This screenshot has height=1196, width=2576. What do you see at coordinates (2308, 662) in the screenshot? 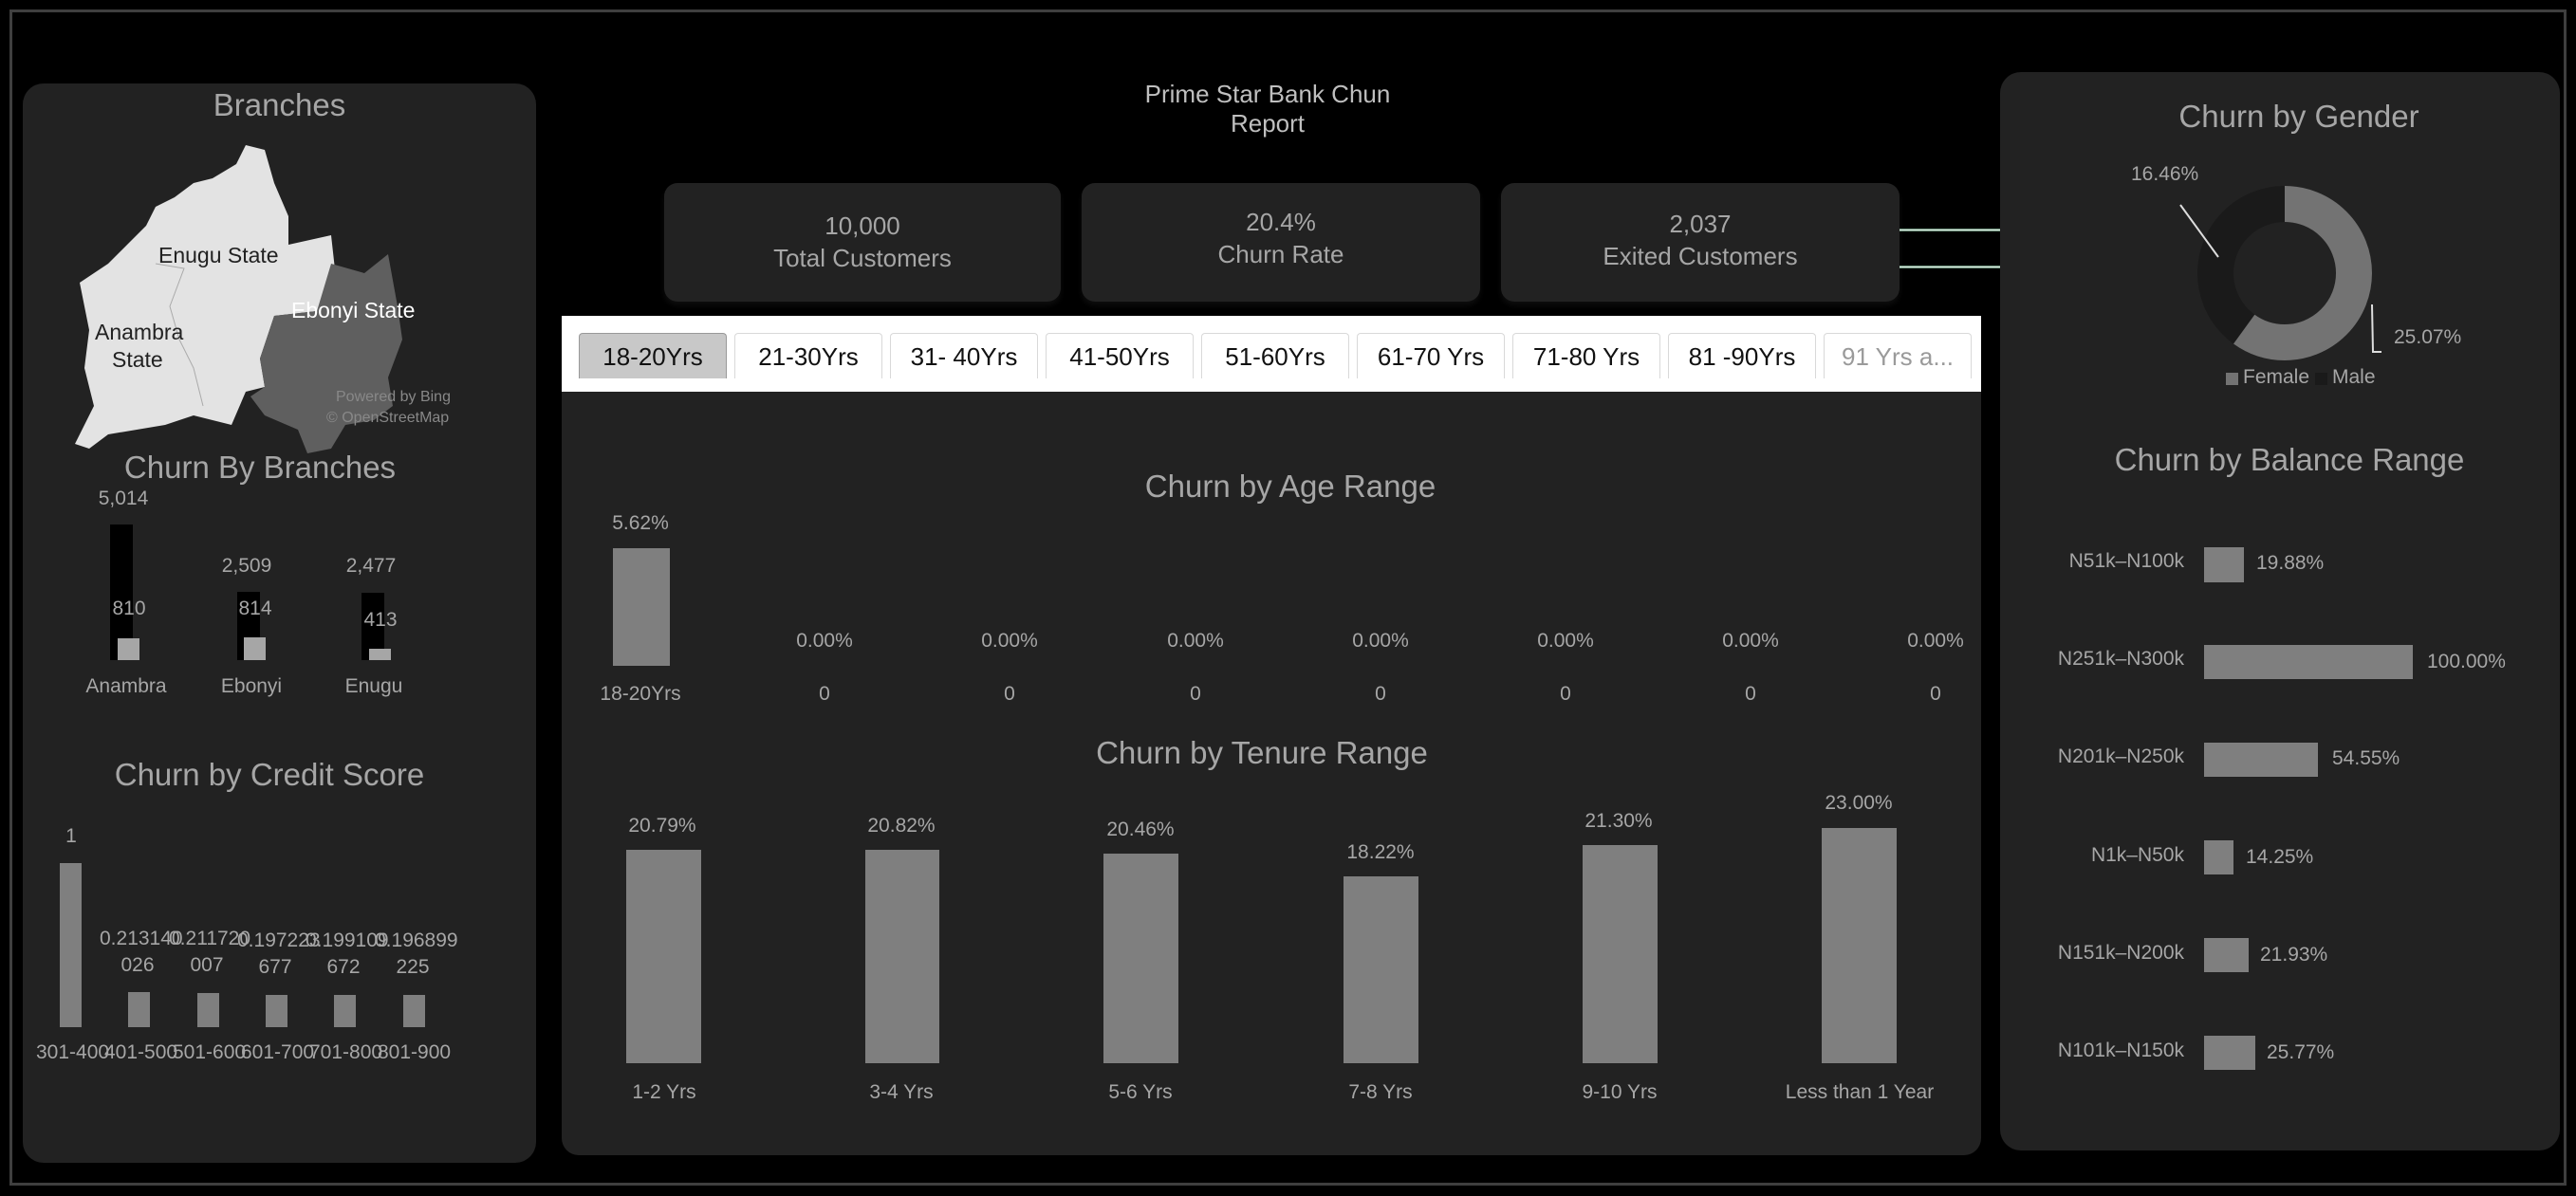
I see `bar-balance-251k-300k` at bounding box center [2308, 662].